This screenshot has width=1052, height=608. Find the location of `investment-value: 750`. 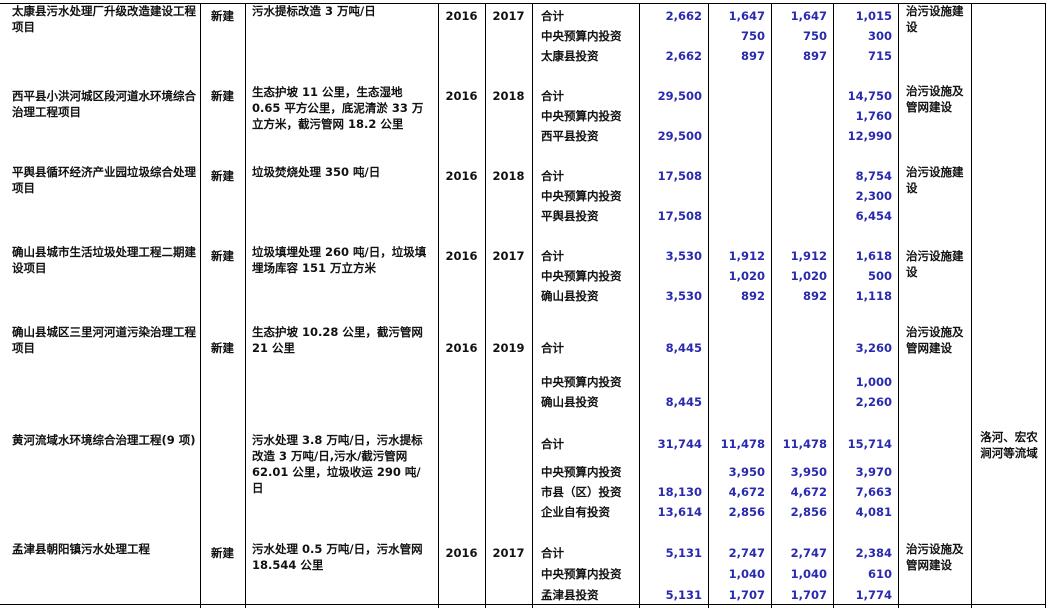

investment-value: 750 is located at coordinates (814, 36).